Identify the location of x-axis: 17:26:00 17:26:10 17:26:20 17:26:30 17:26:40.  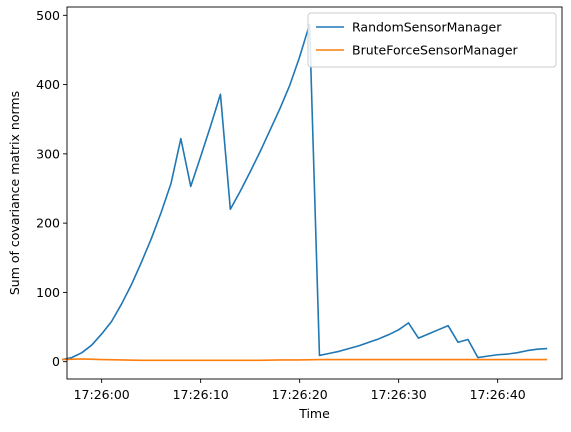
(300, 390).